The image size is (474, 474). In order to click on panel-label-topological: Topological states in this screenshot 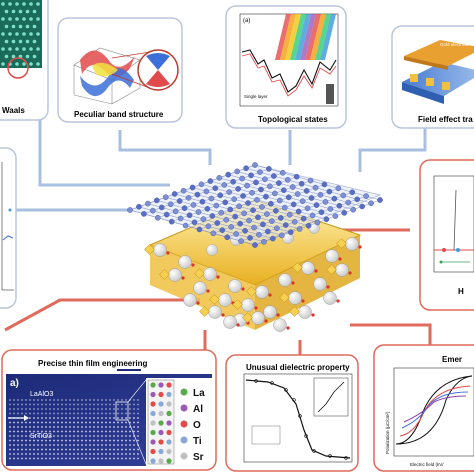, I will do `click(293, 119)`.